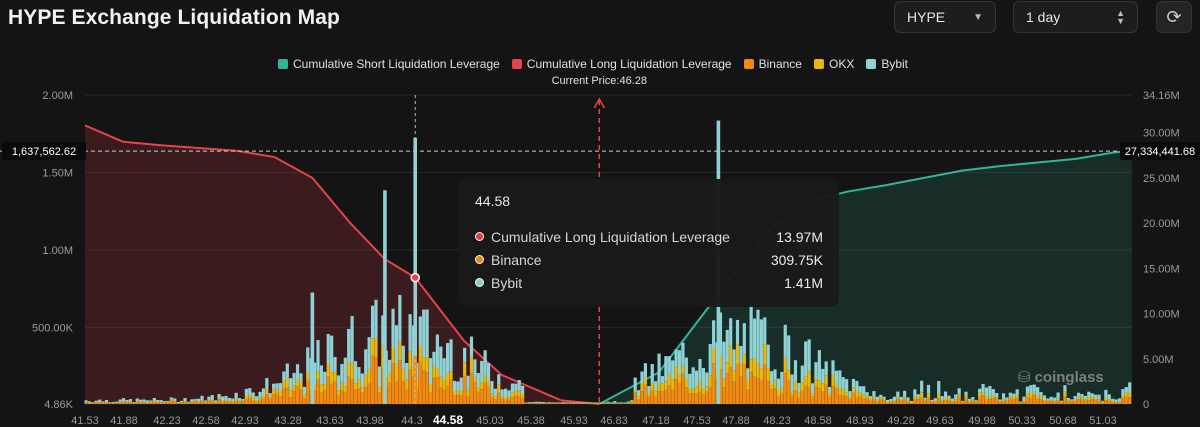 Image resolution: width=1200 pixels, height=427 pixels. I want to click on legend-item-bybit: Bybit, so click(887, 64).